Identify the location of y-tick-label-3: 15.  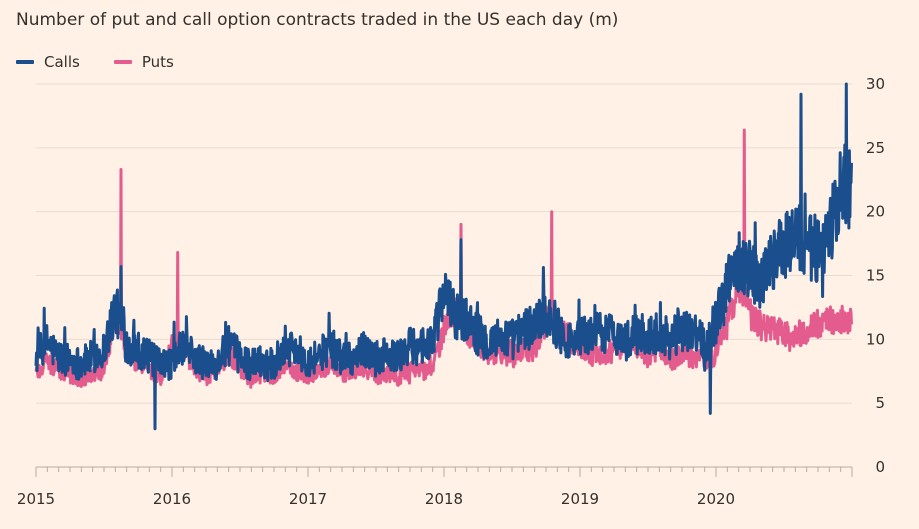
(875, 276).